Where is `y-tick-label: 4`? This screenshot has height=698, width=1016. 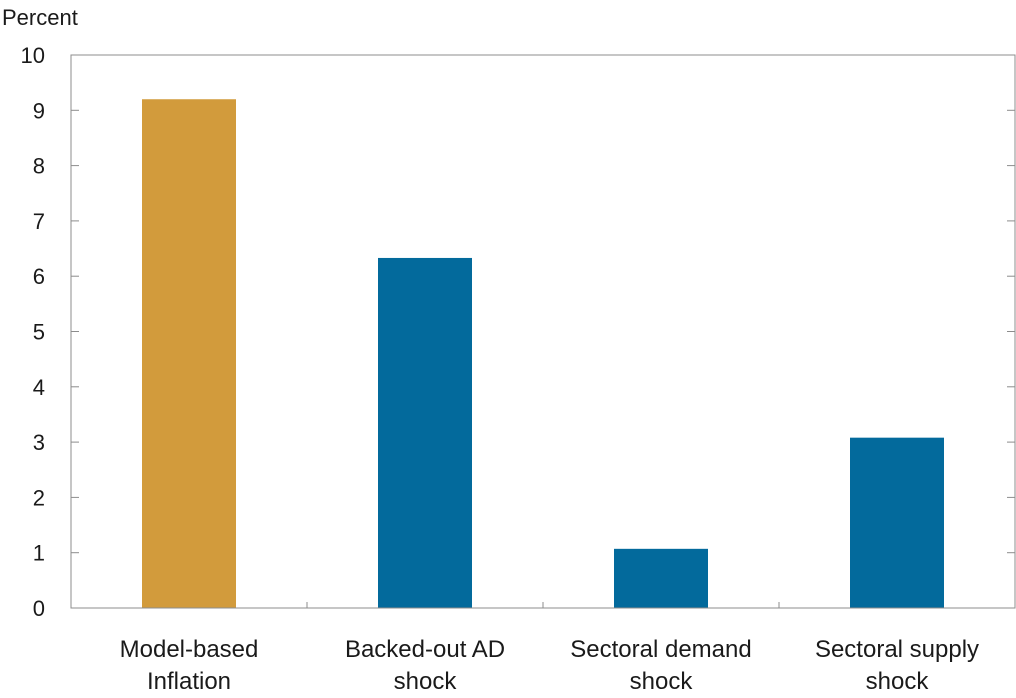
y-tick-label: 4 is located at coordinates (39, 387).